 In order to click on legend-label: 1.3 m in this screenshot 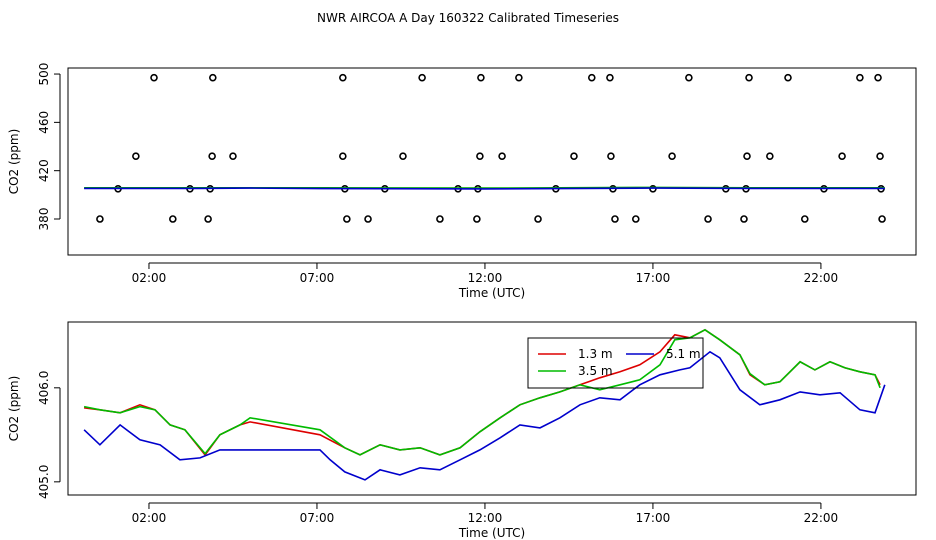, I will do `click(595, 354)`.